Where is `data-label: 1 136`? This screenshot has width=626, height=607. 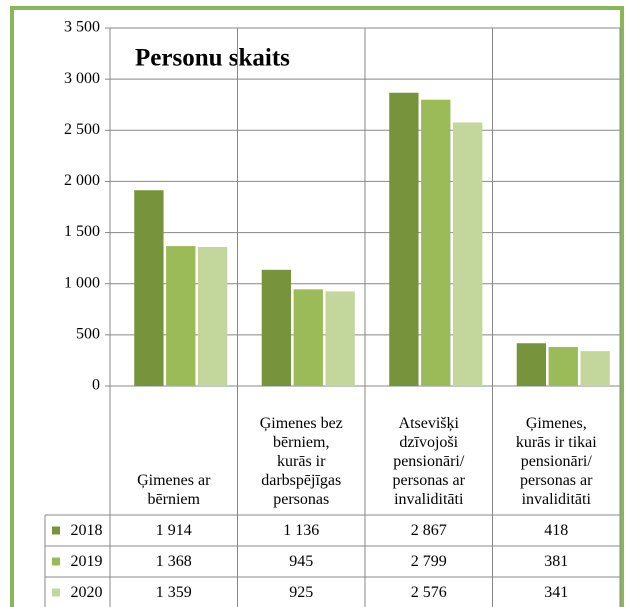 data-label: 1 136 is located at coordinates (301, 530).